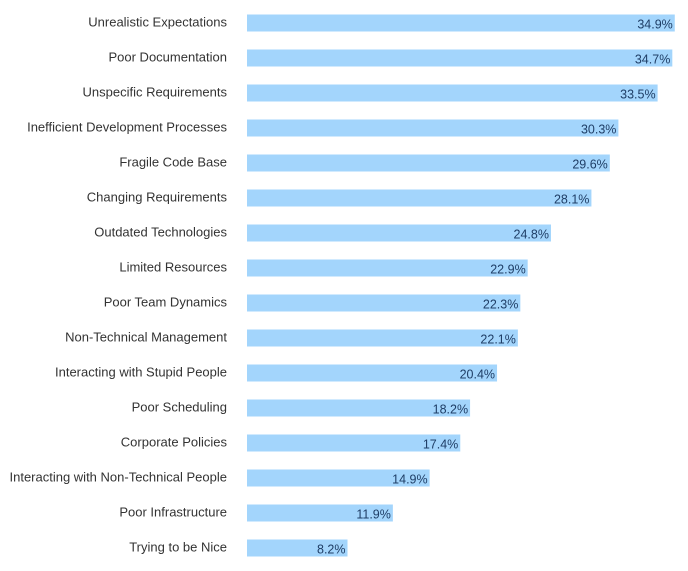 The image size is (688, 571). Describe the element at coordinates (178, 546) in the screenshot. I see `category-label: Trying to be Nice` at that location.